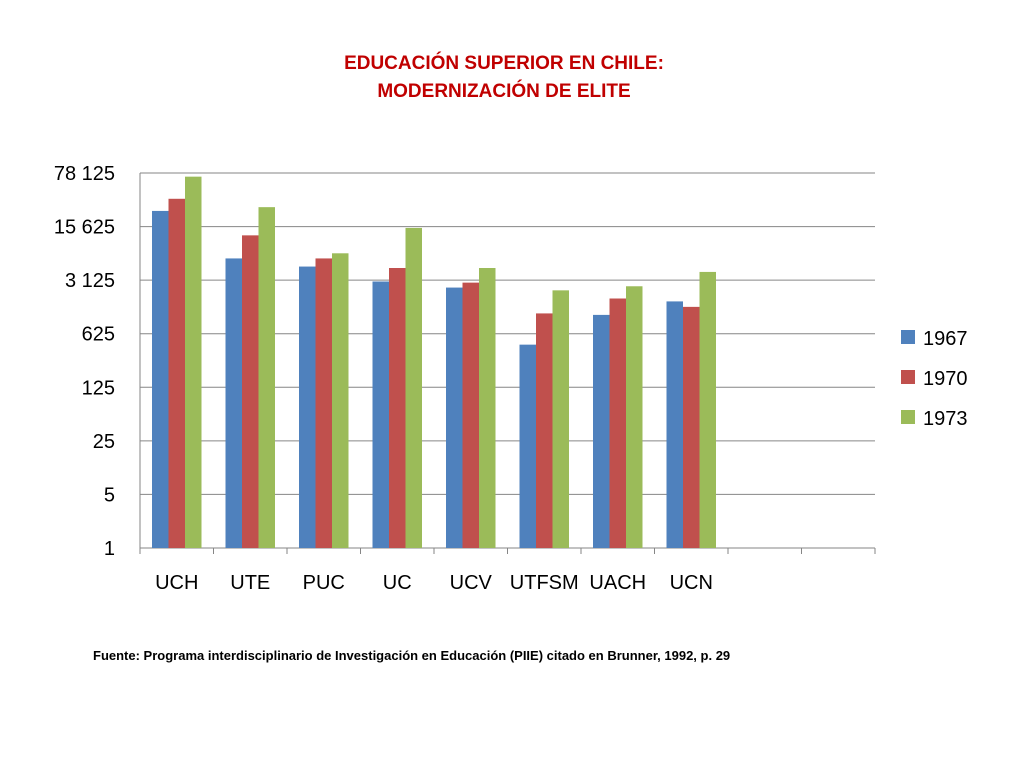 Image resolution: width=1024 pixels, height=768 pixels. What do you see at coordinates (908, 337) in the screenshot?
I see `legend-swatch-1967` at bounding box center [908, 337].